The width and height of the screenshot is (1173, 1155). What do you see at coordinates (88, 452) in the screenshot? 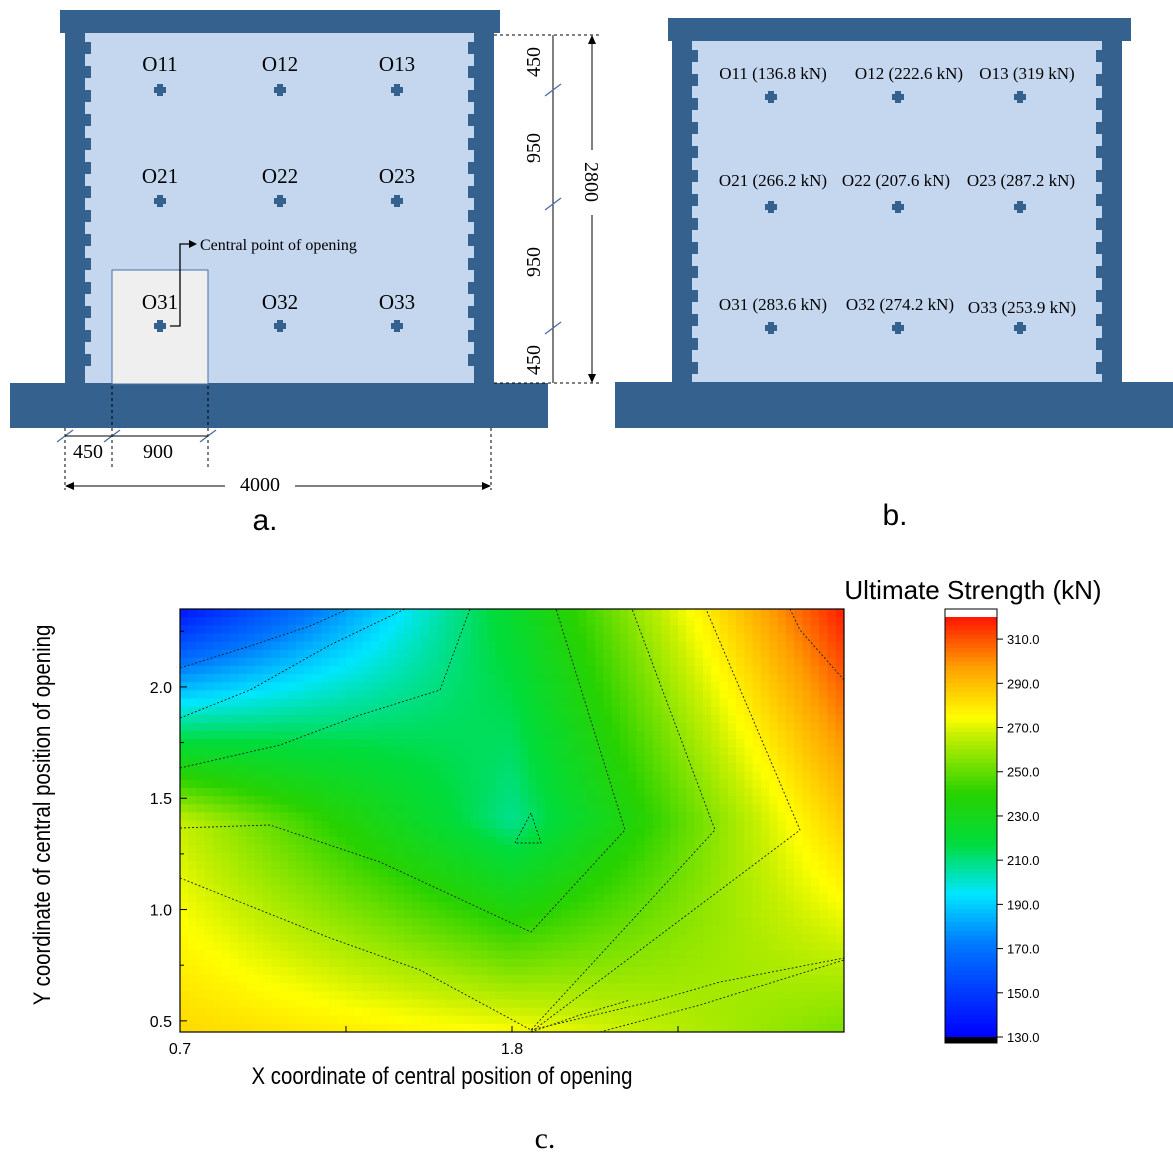
I see `left-offset-label: 450` at bounding box center [88, 452].